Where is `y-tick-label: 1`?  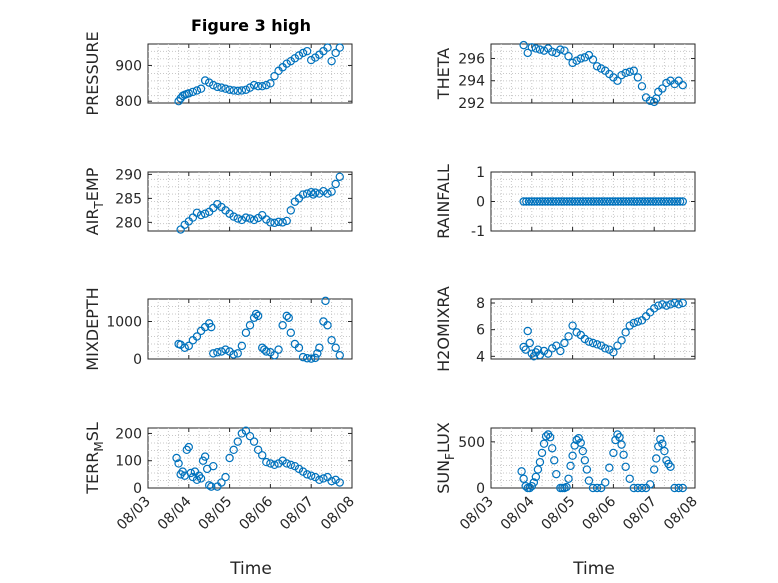 y-tick-label: 1 is located at coordinates (480, 173).